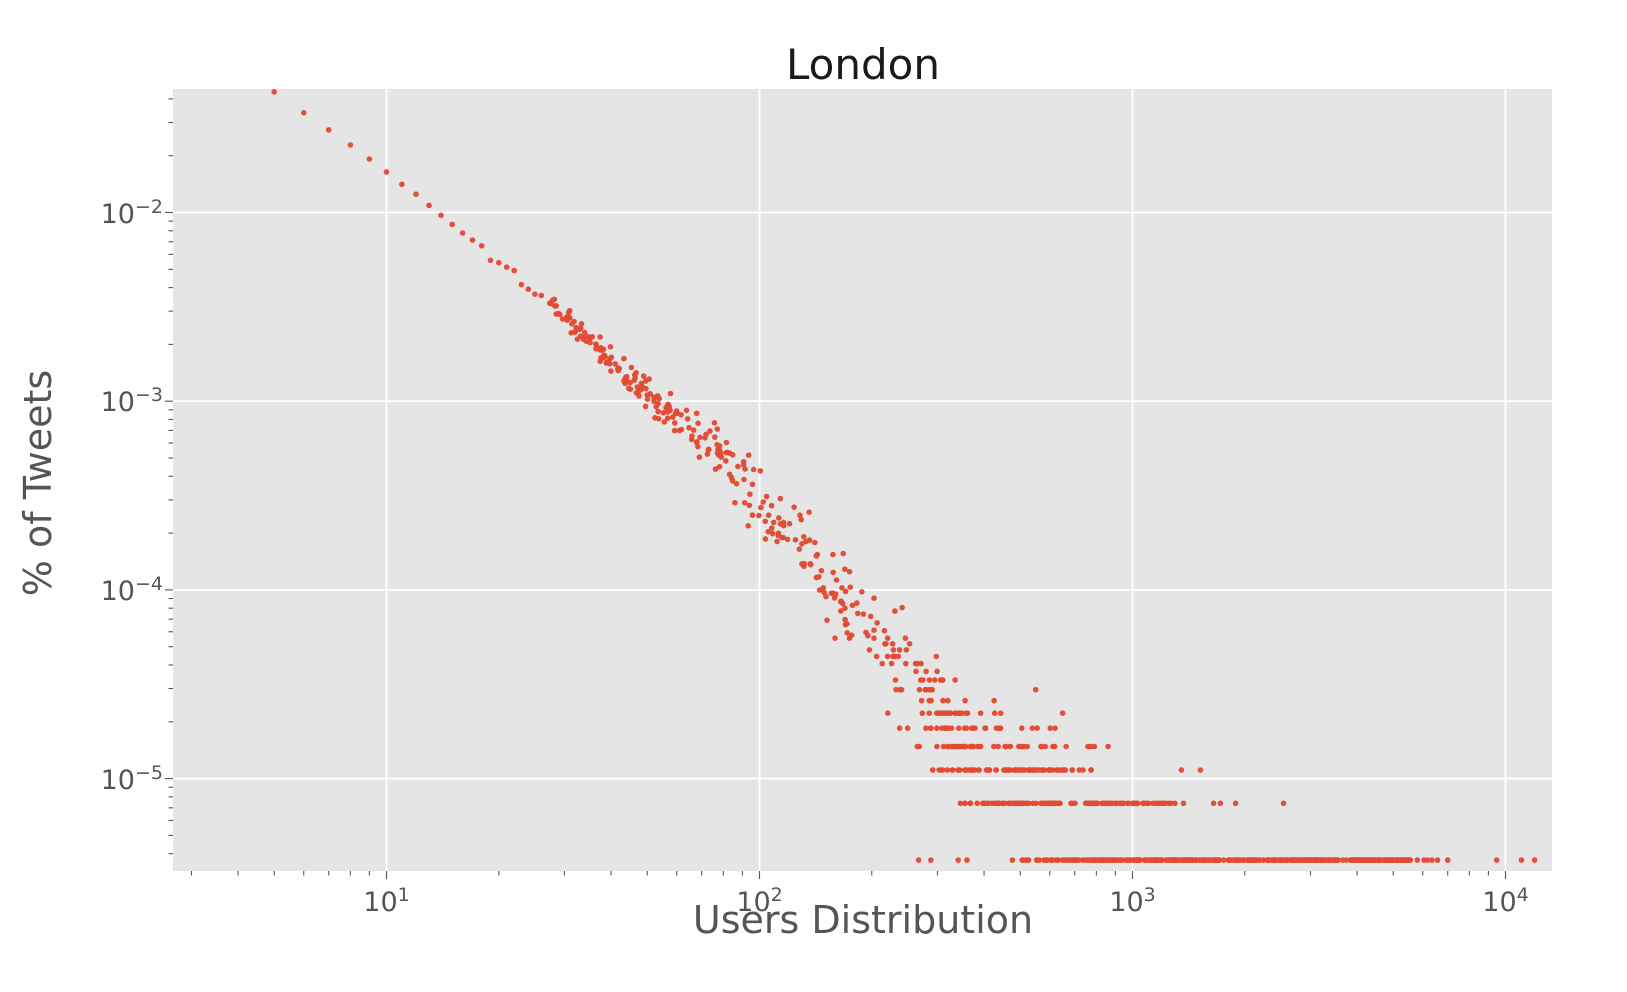  I want to click on x-axis-label: Users Distribution, so click(863, 920).